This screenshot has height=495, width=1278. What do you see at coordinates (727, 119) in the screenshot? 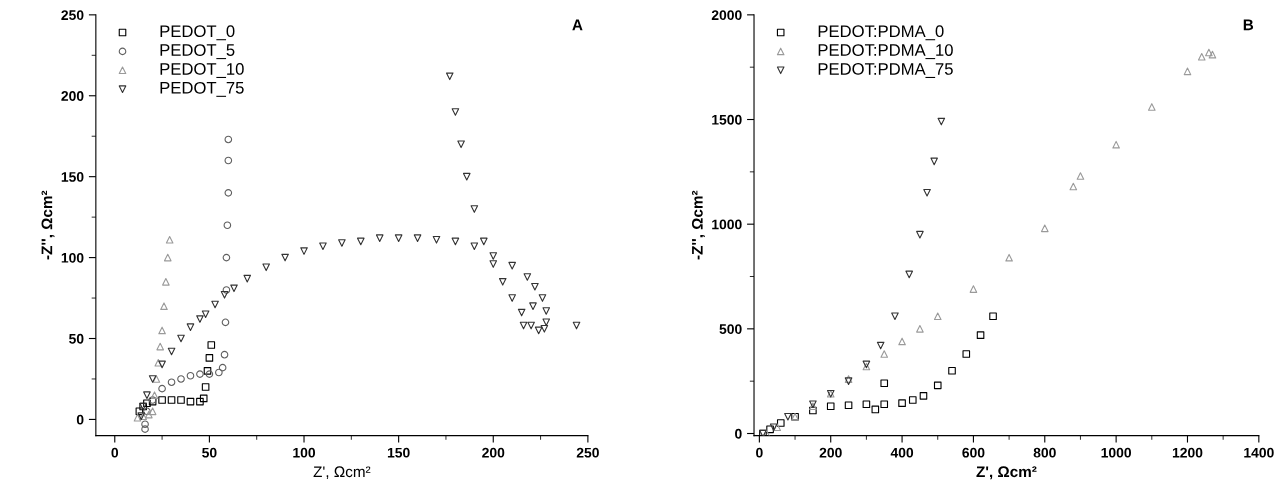
I see `y-tick-label: 1500` at bounding box center [727, 119].